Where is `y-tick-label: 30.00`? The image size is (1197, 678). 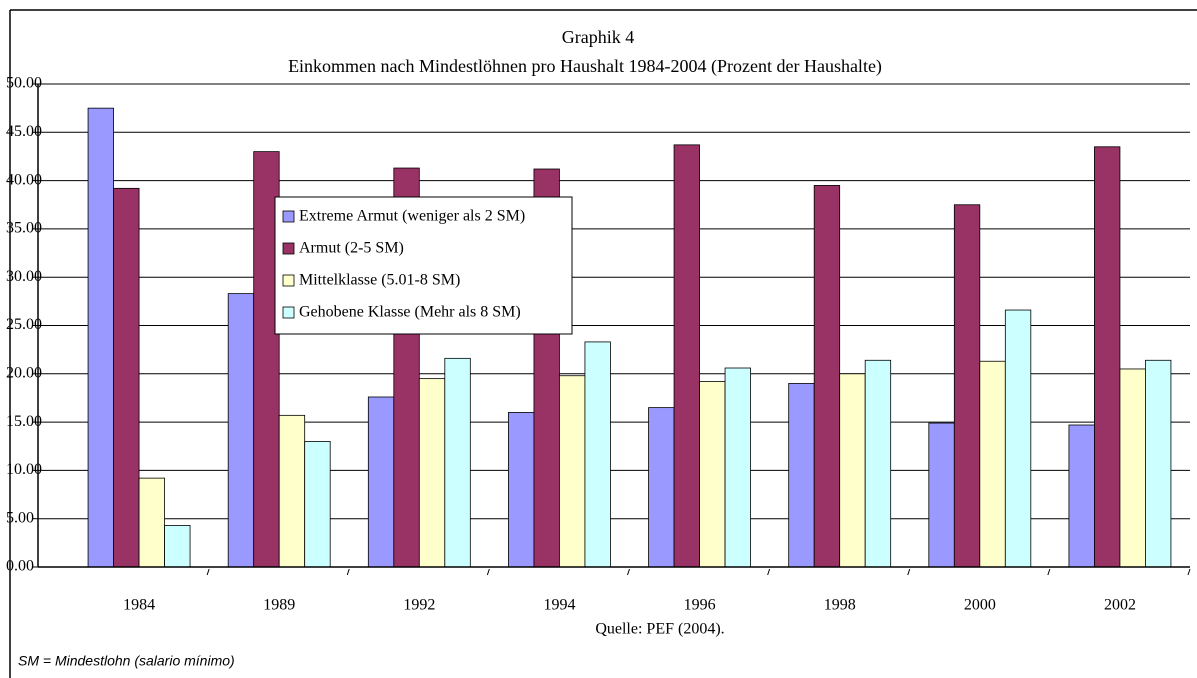
y-tick-label: 30.00 is located at coordinates (24, 276).